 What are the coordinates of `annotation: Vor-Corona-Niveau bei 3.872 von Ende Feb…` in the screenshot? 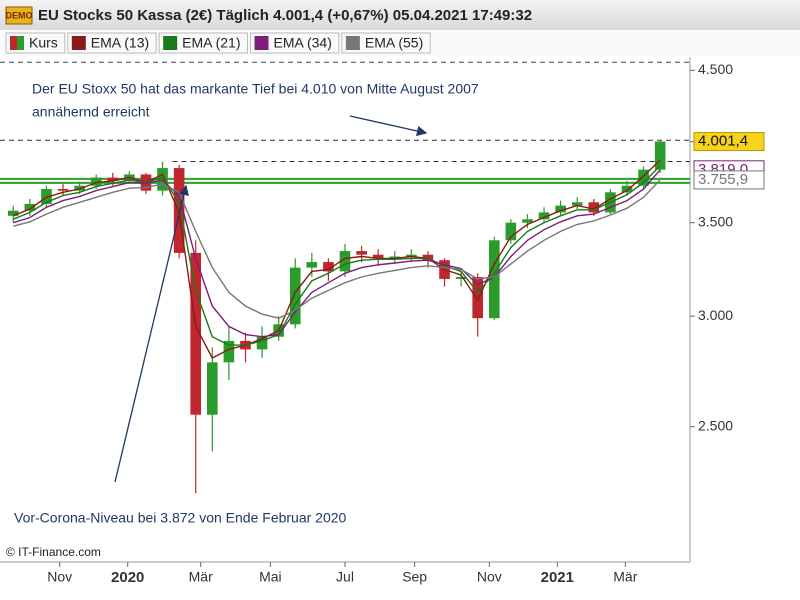 It's located at (180, 518).